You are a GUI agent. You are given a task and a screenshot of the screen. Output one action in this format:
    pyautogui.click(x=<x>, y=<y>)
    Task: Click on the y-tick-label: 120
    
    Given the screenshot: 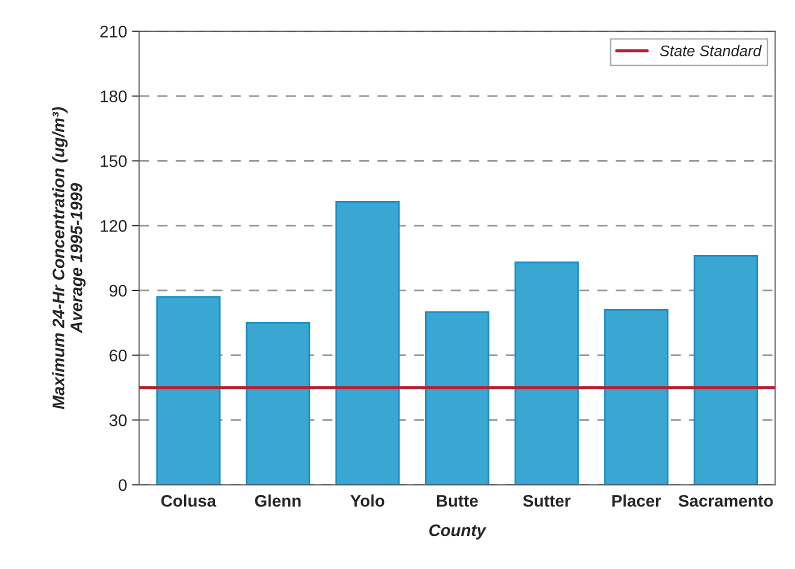 What is the action you would take?
    pyautogui.click(x=113, y=226)
    